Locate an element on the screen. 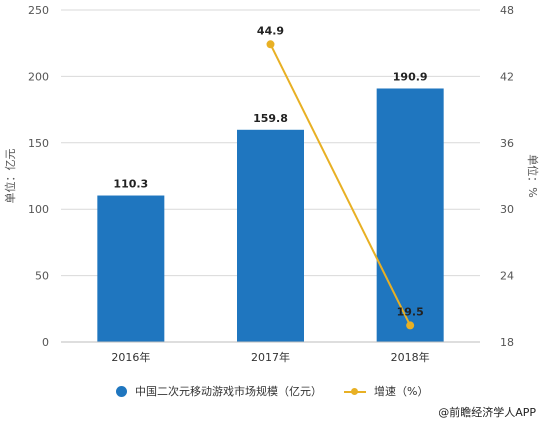  legend-item-bar: 中国二次元移动游戏市场规模（亿元） is located at coordinates (219, 391).